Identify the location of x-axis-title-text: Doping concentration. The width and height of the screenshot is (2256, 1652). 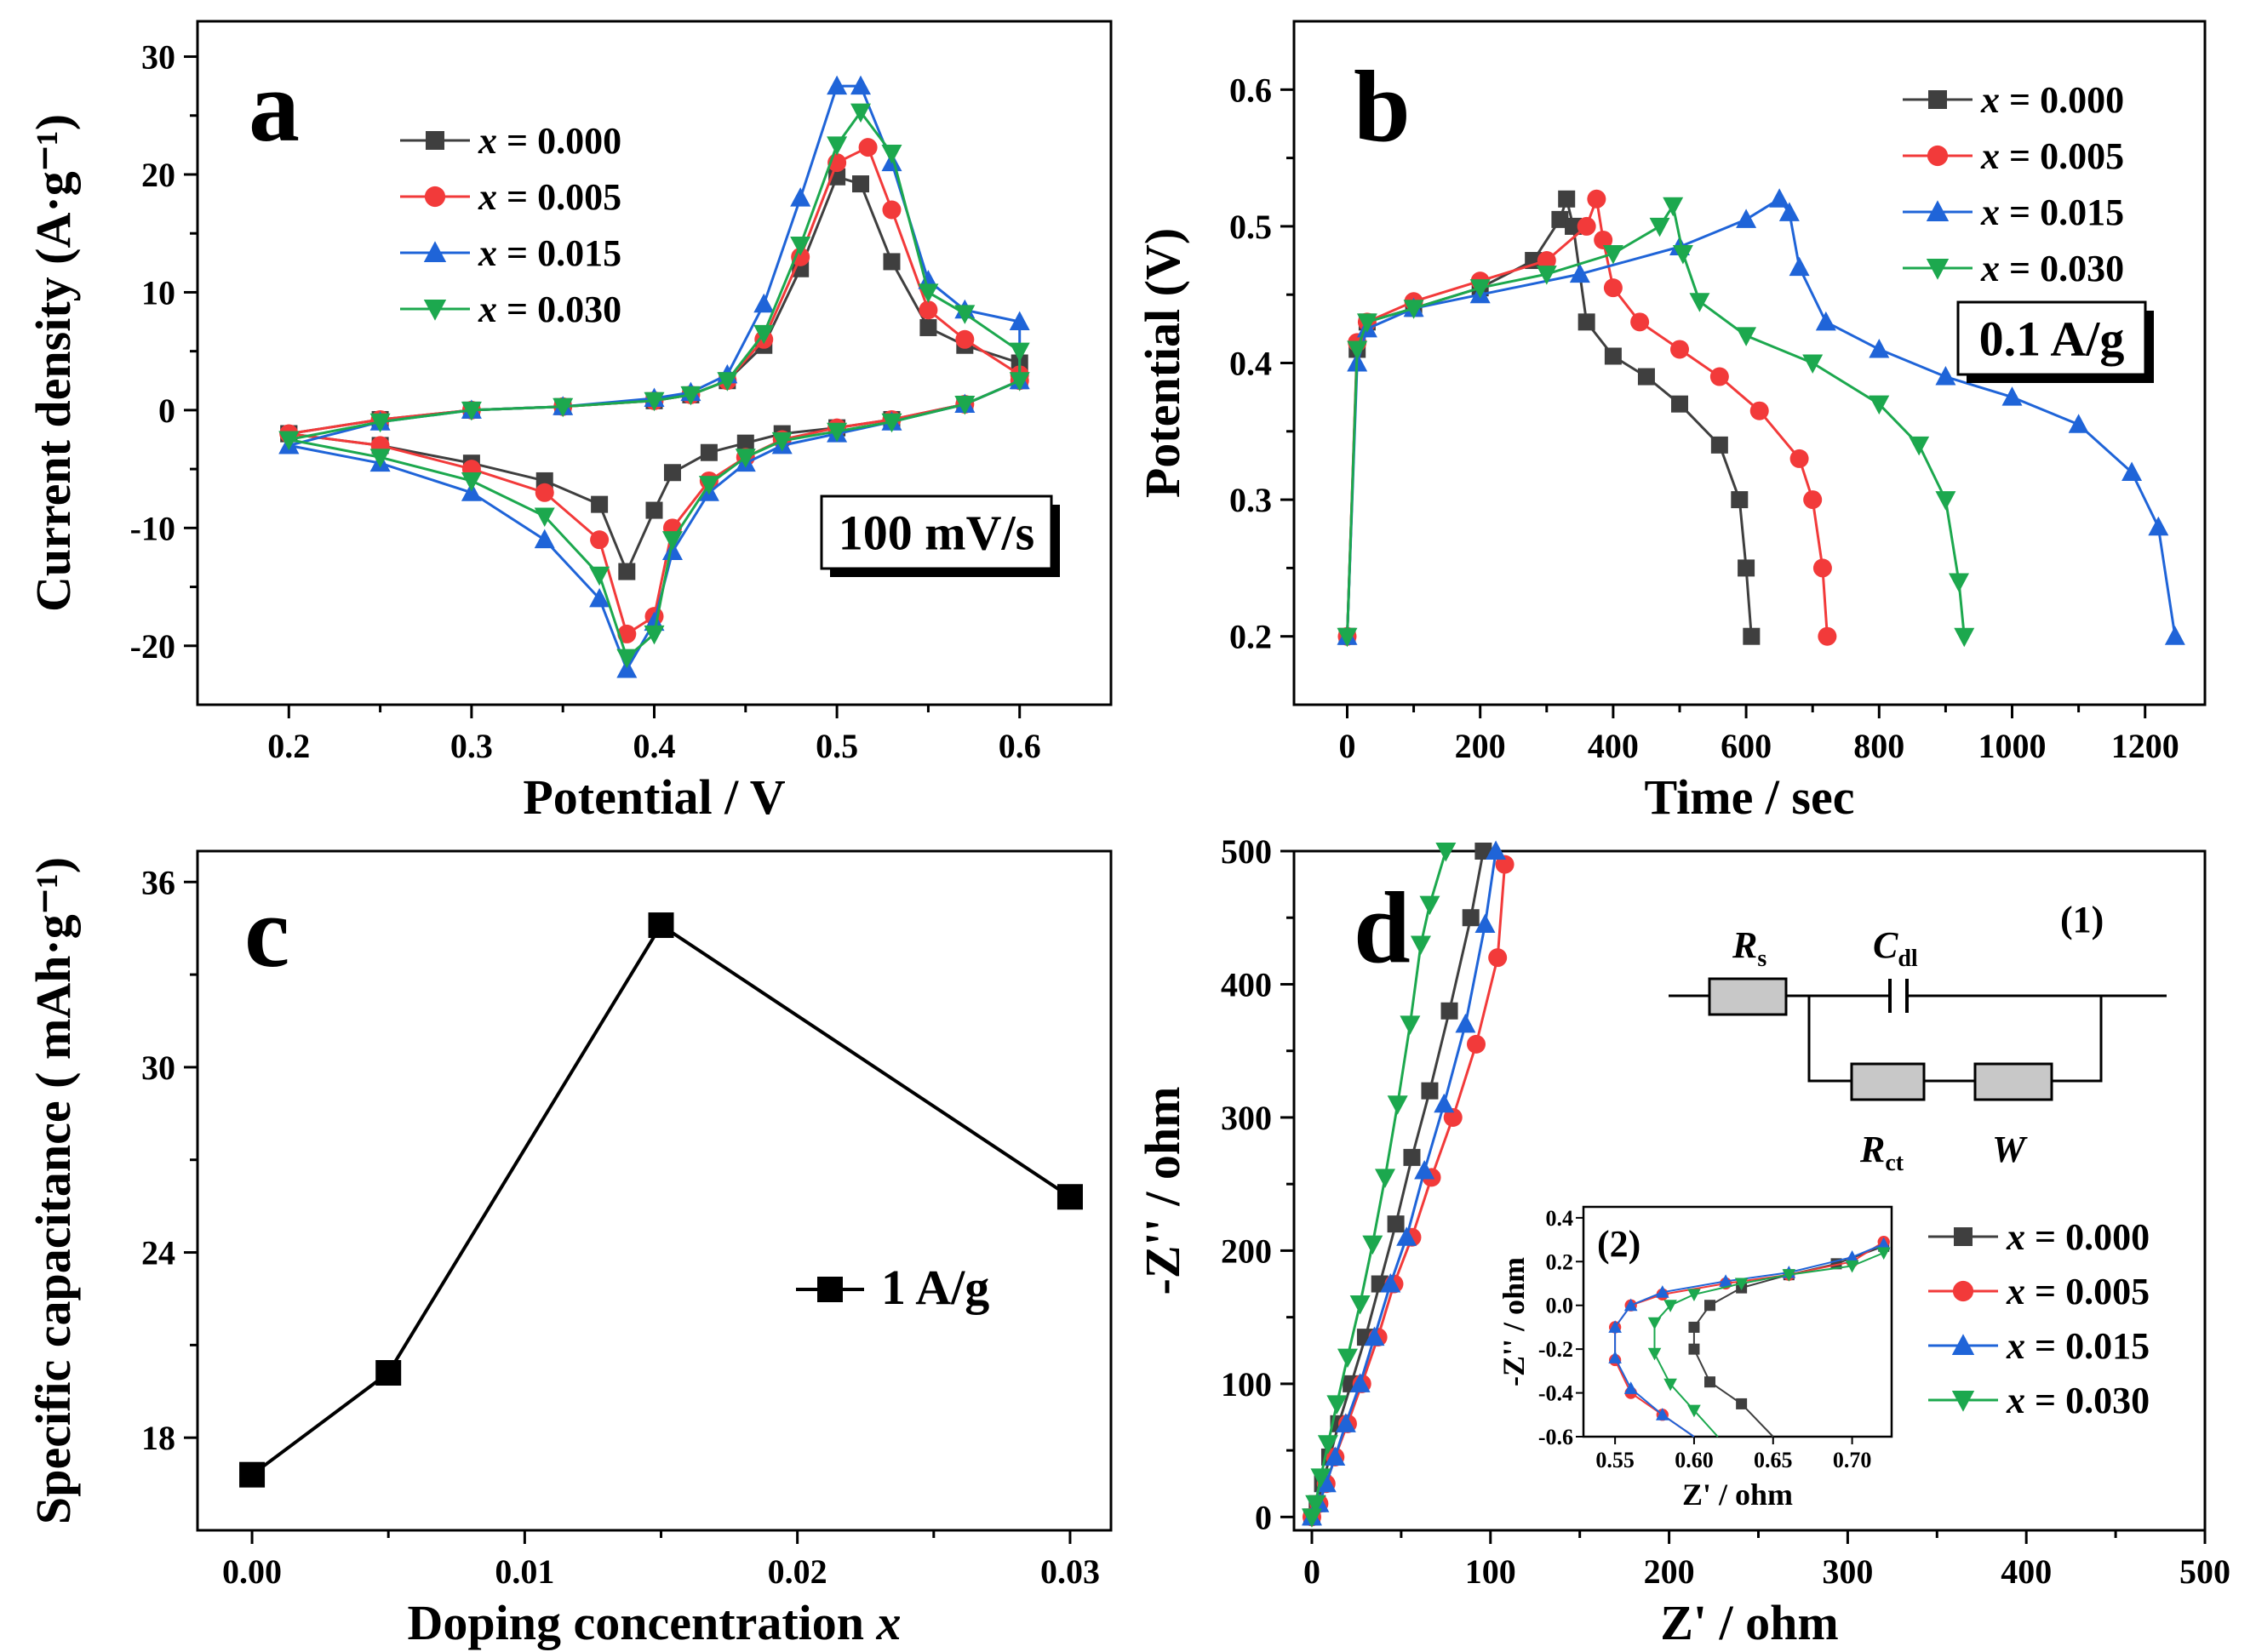
(642, 1623).